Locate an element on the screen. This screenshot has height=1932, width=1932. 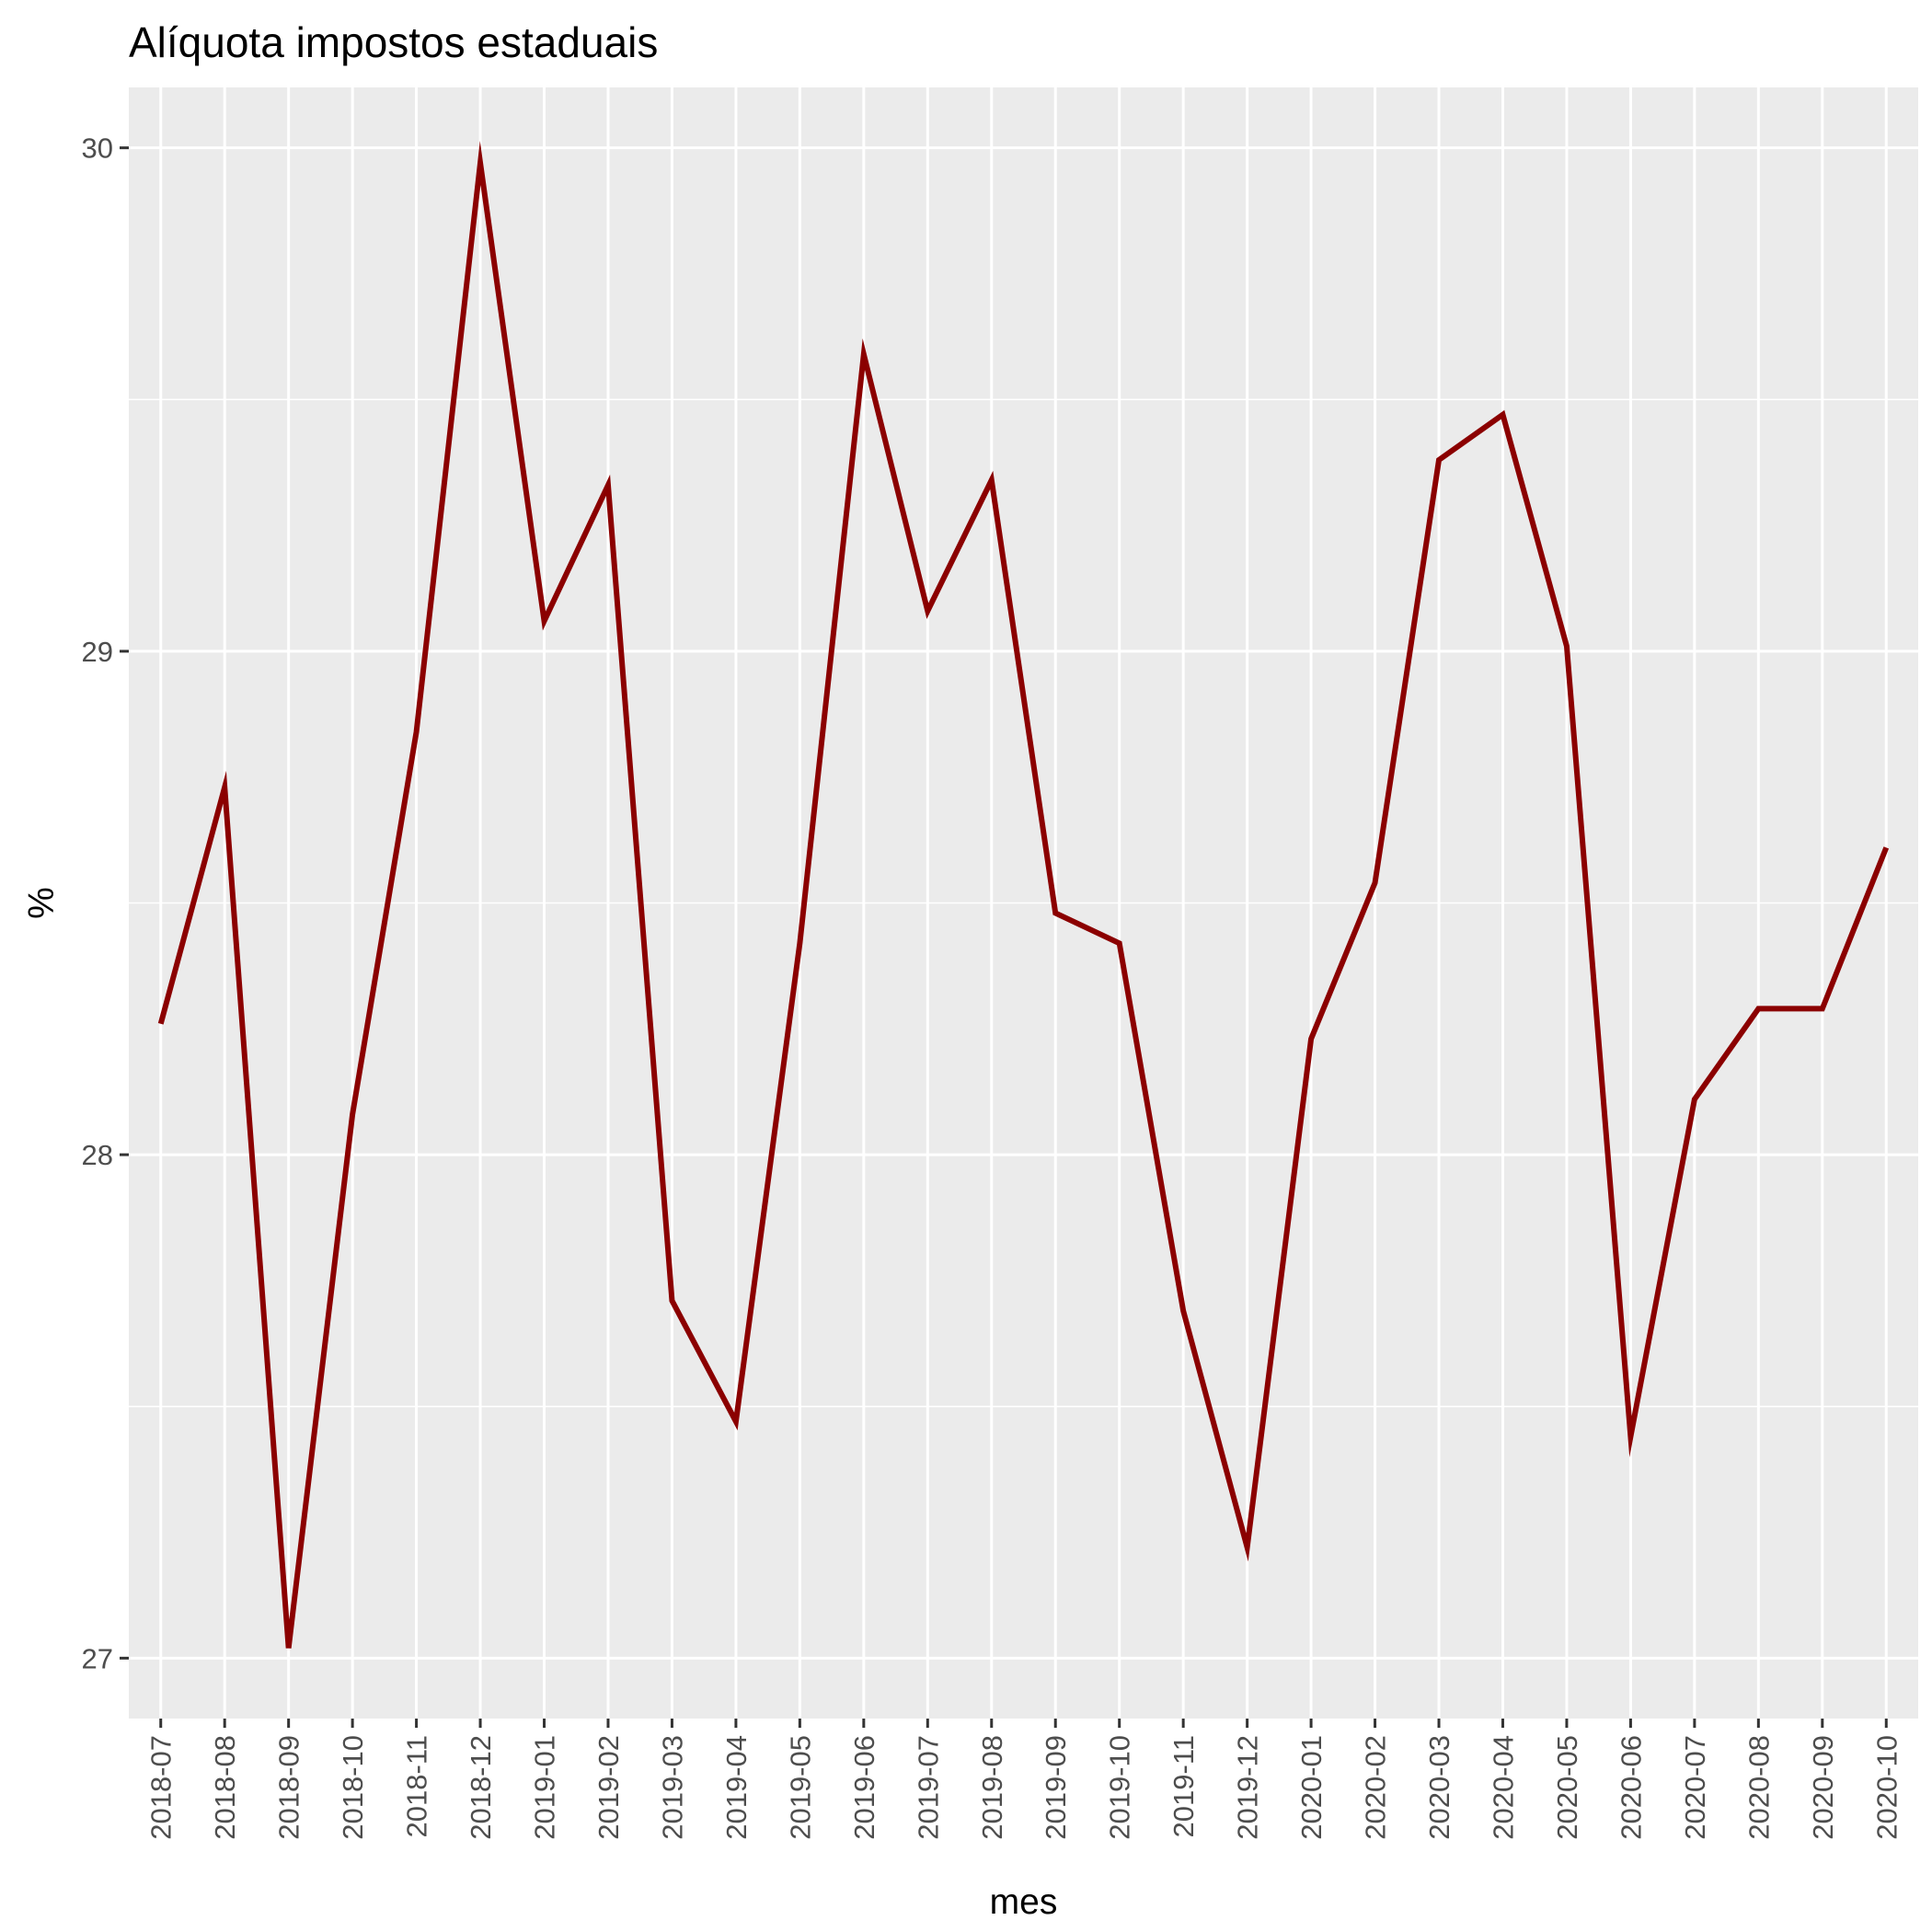
x-tick-label: 2020-06 is located at coordinates (1631, 1787).